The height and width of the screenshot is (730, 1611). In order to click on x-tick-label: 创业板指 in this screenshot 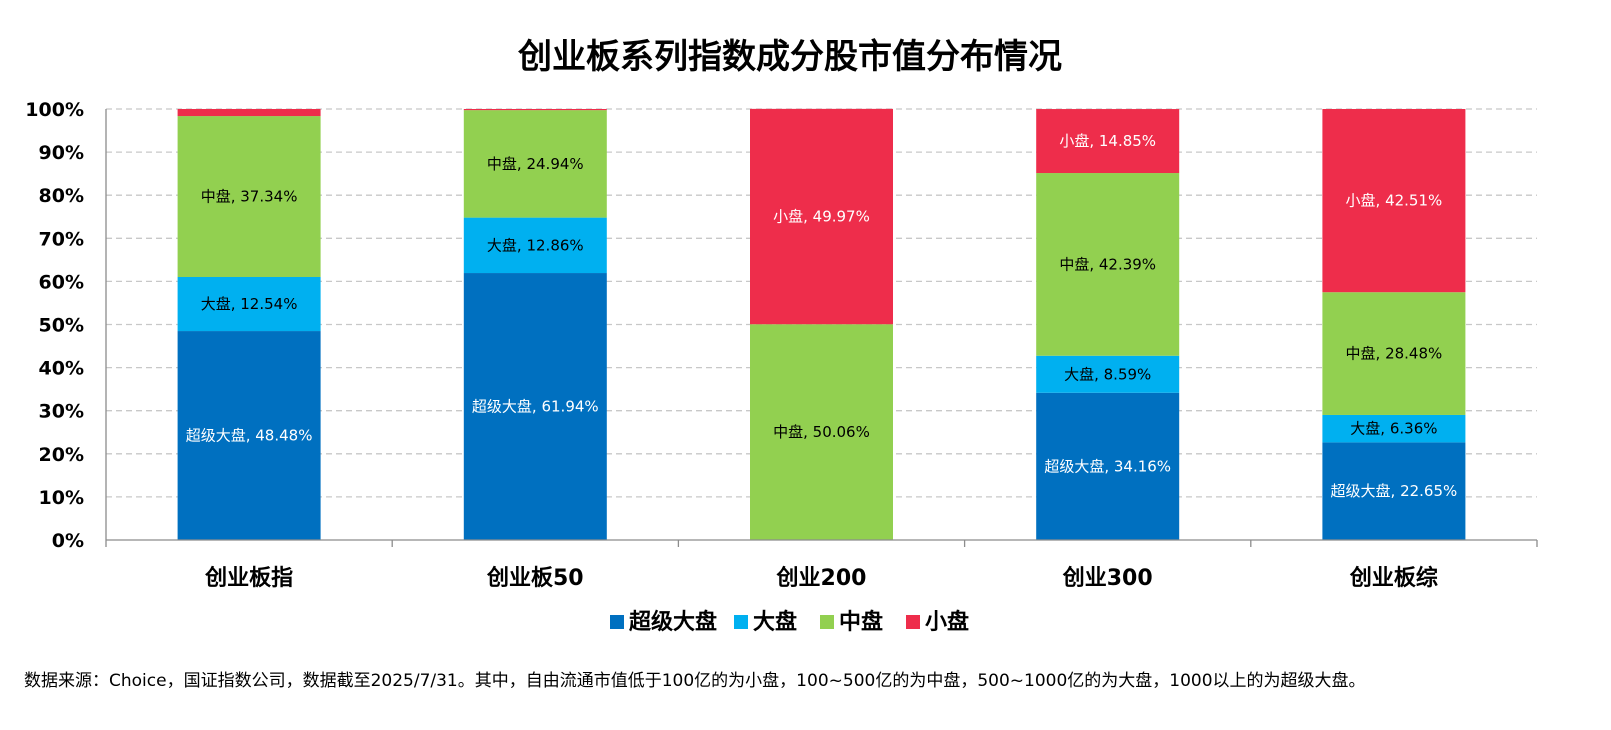, I will do `click(248, 578)`.